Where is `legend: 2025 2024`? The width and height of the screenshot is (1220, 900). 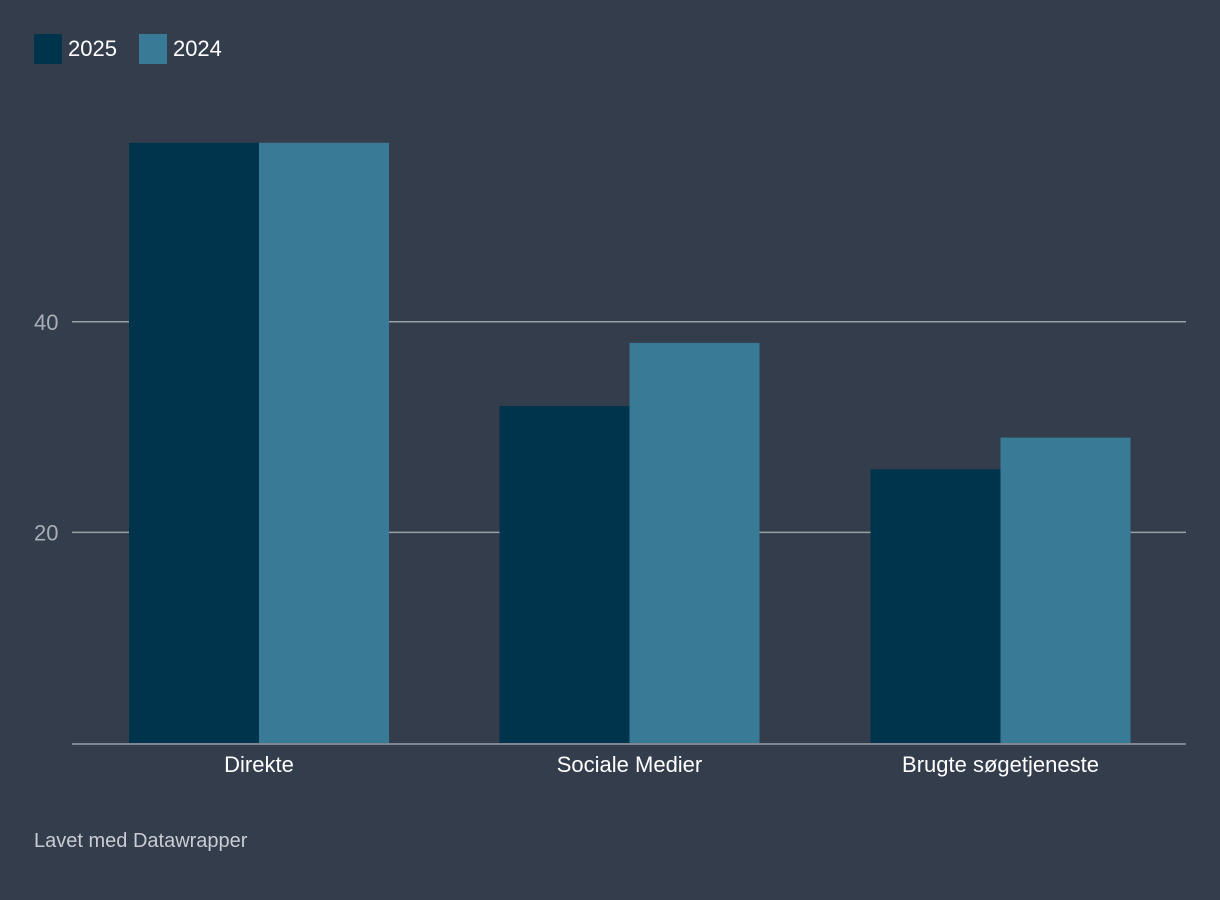
legend: 2025 2024 is located at coordinates (139, 49).